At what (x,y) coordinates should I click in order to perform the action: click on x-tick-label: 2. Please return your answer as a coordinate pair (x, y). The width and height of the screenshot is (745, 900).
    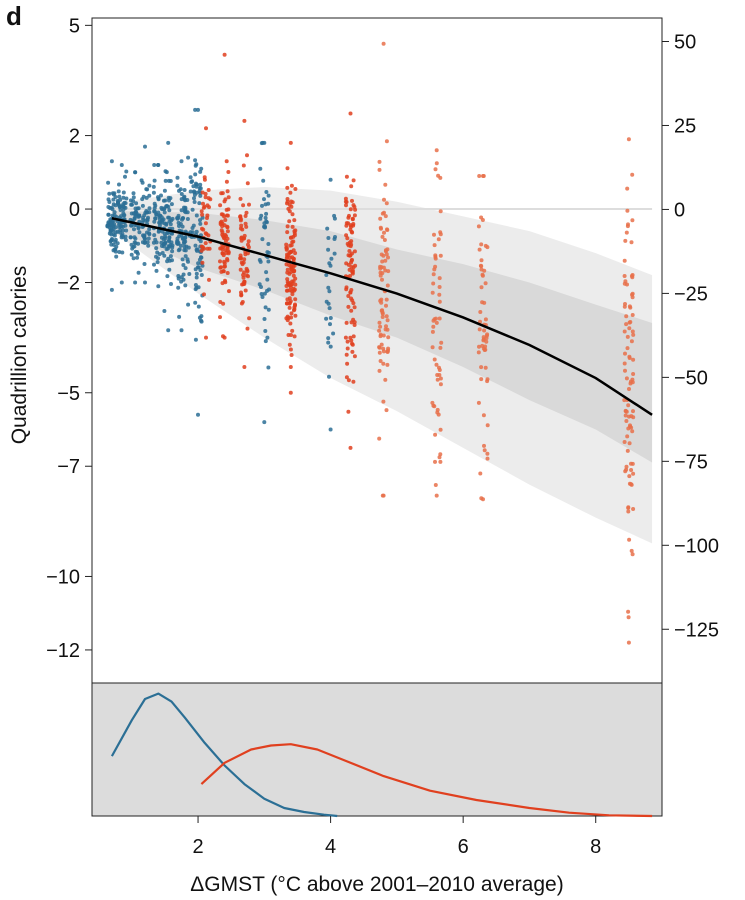
    Looking at the image, I should click on (197, 847).